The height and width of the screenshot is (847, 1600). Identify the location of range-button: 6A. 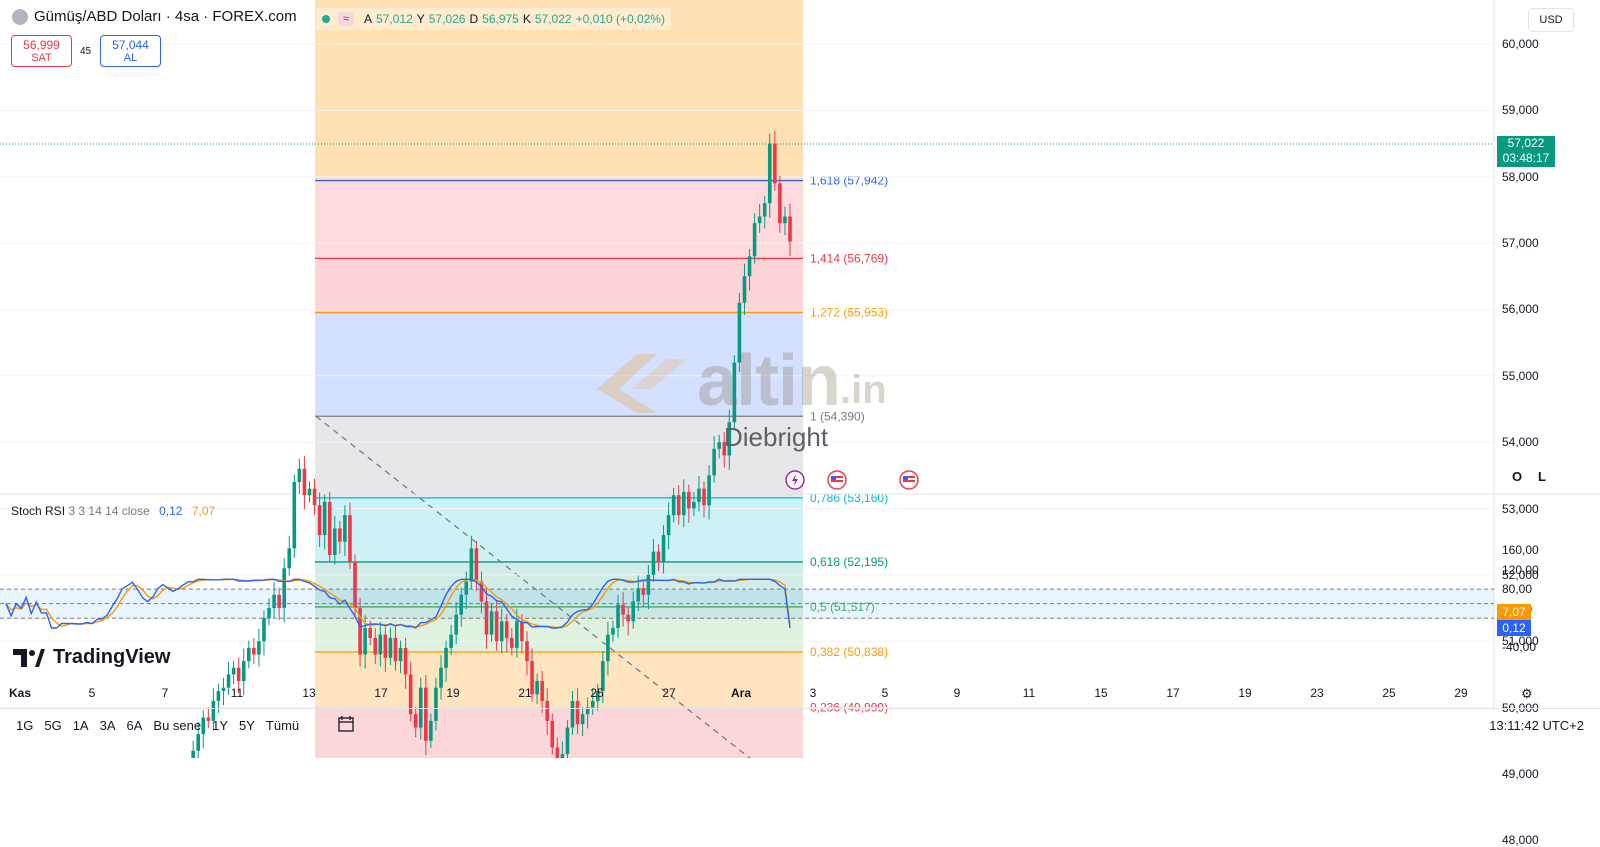
(134, 725).